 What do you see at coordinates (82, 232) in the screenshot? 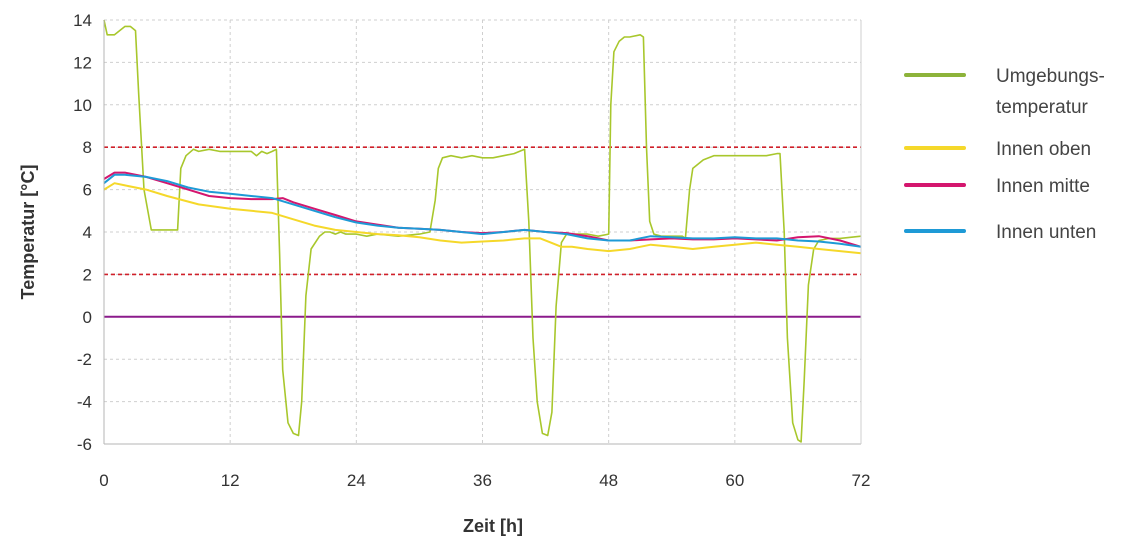
I see `y-tick-labels: -6 -4 -2 0 2 4 6 8 10 12 14` at bounding box center [82, 232].